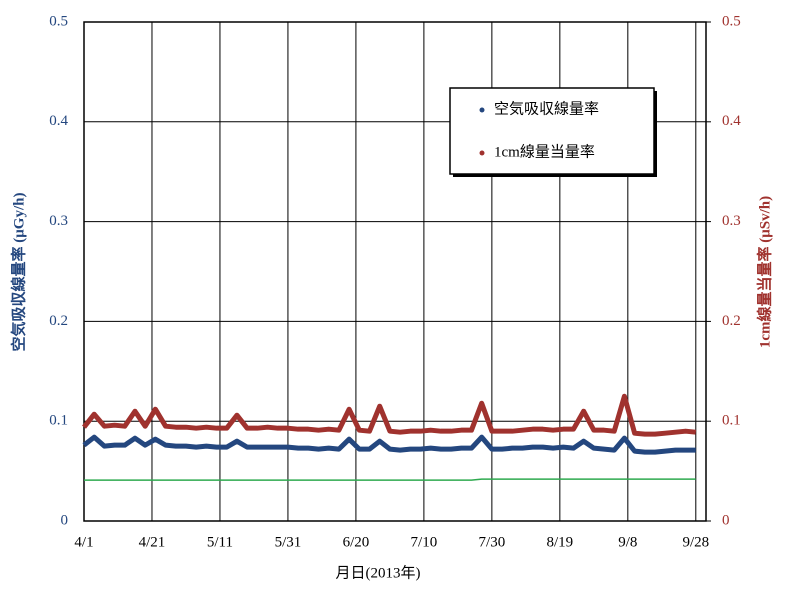 This screenshot has width=786, height=595. What do you see at coordinates (731, 21) in the screenshot?
I see `y2-tick-label: 0.5` at bounding box center [731, 21].